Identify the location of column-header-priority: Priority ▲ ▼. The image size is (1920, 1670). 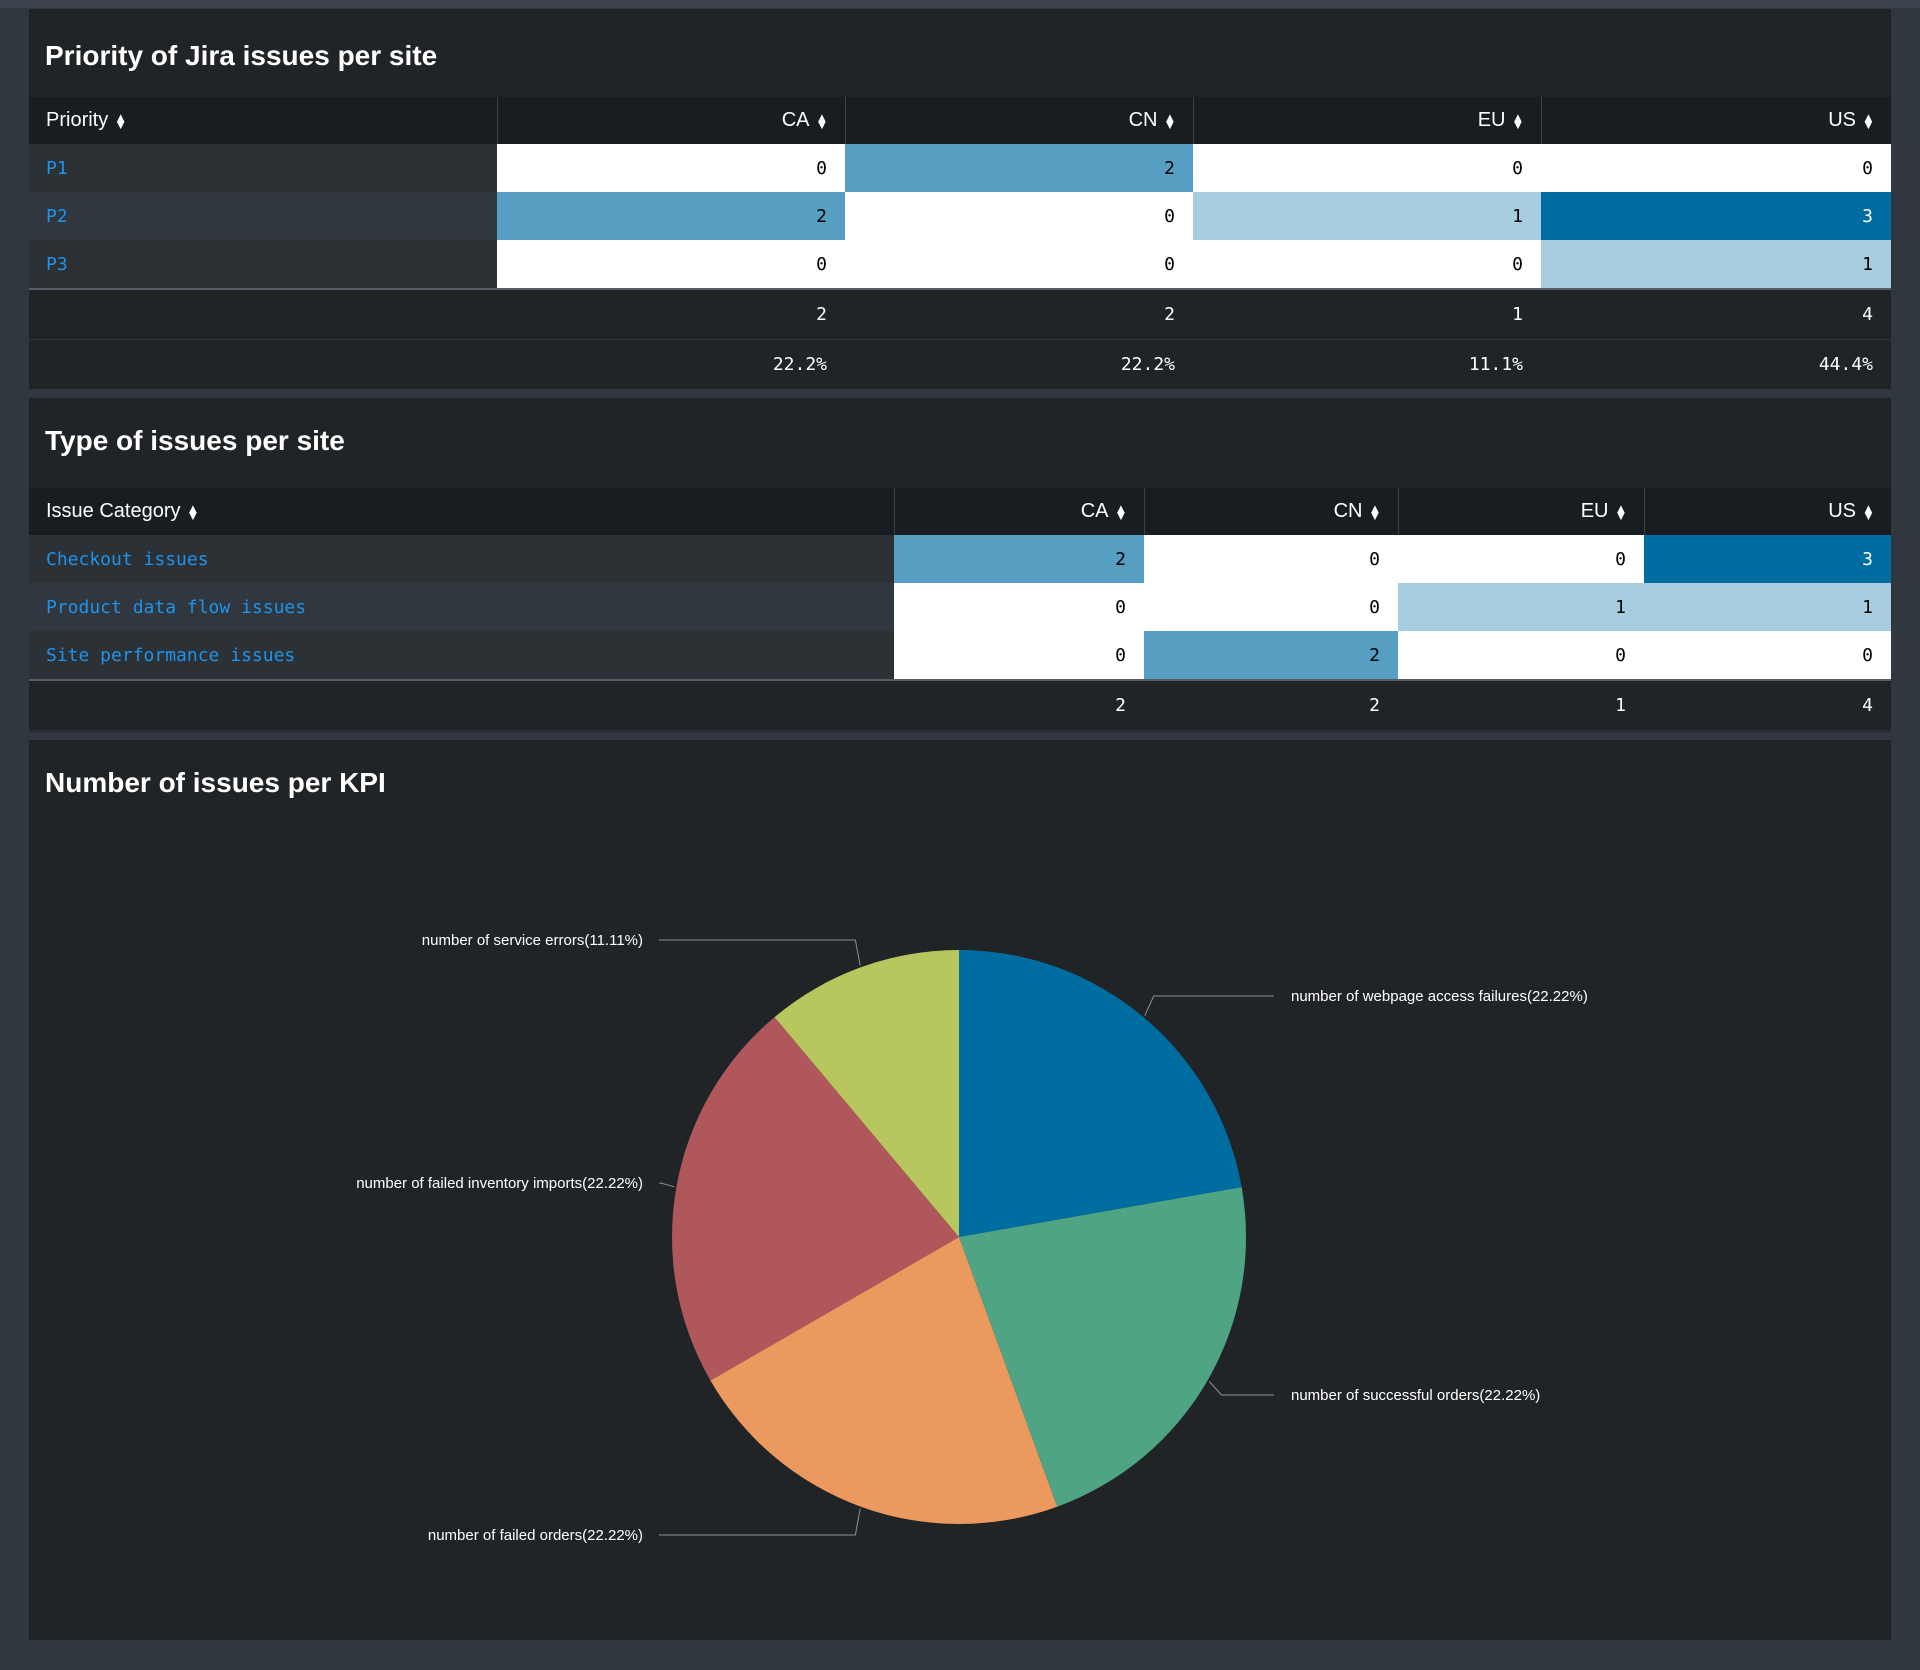
(263, 120).